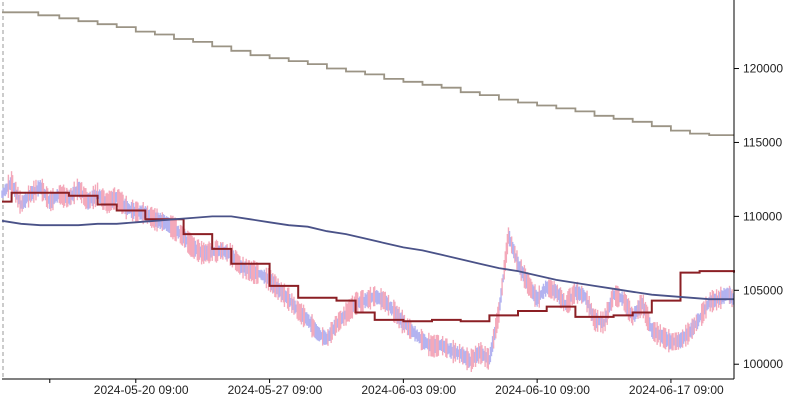 The height and width of the screenshot is (405, 800). I want to click on y-tick-label: 120000, so click(763, 69).